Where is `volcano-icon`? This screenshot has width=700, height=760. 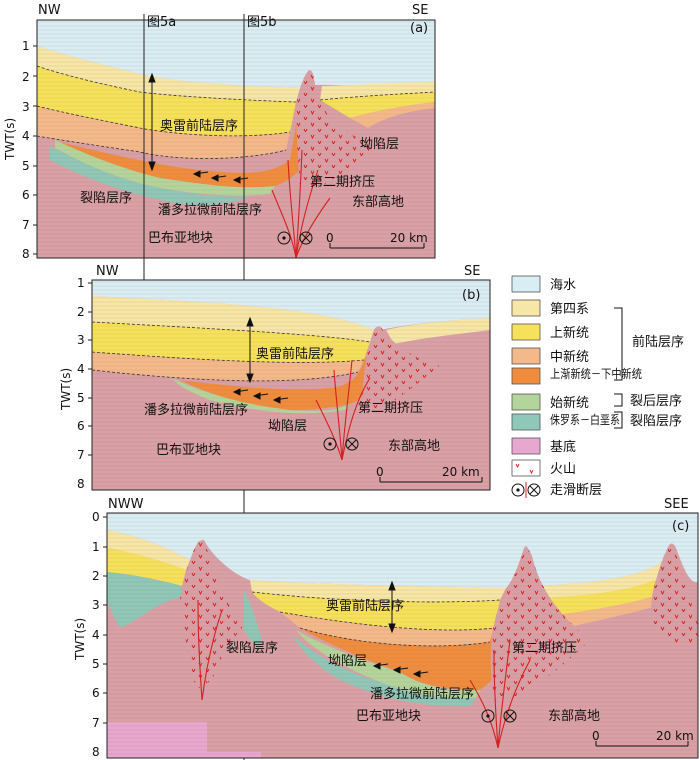
volcano-icon is located at coordinates (524, 469).